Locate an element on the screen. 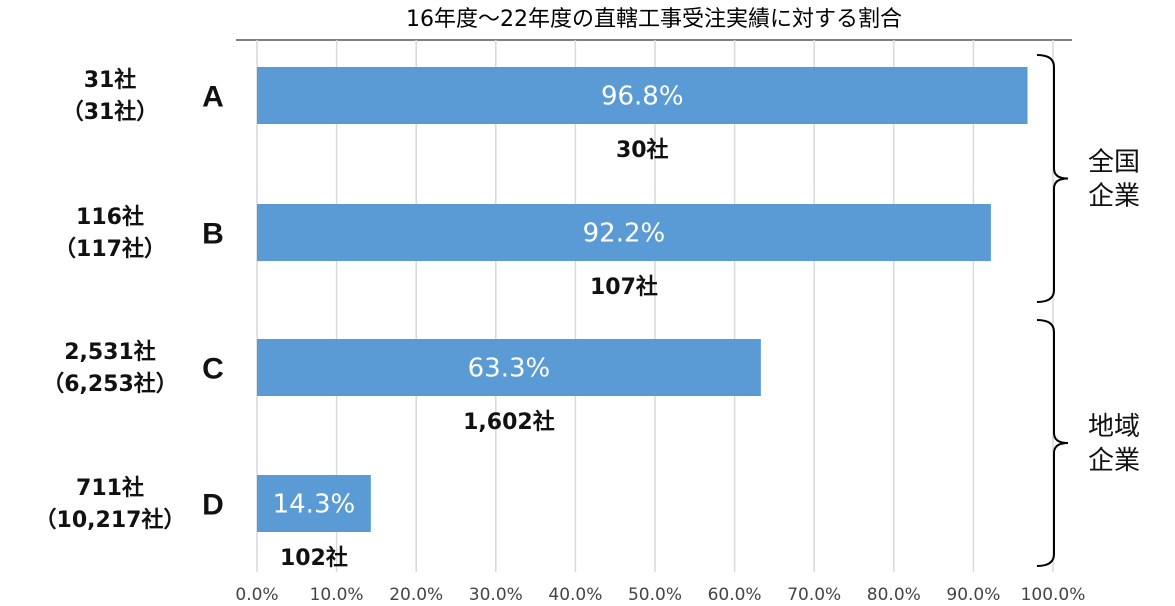 The height and width of the screenshot is (606, 1175). category-label: D is located at coordinates (213, 505).